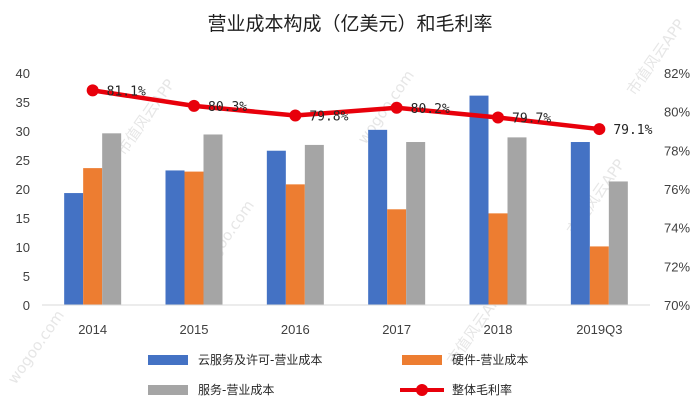 This screenshot has height=420, width=700. What do you see at coordinates (479, 200) in the screenshot?
I see `bar-cloud-2018` at bounding box center [479, 200].